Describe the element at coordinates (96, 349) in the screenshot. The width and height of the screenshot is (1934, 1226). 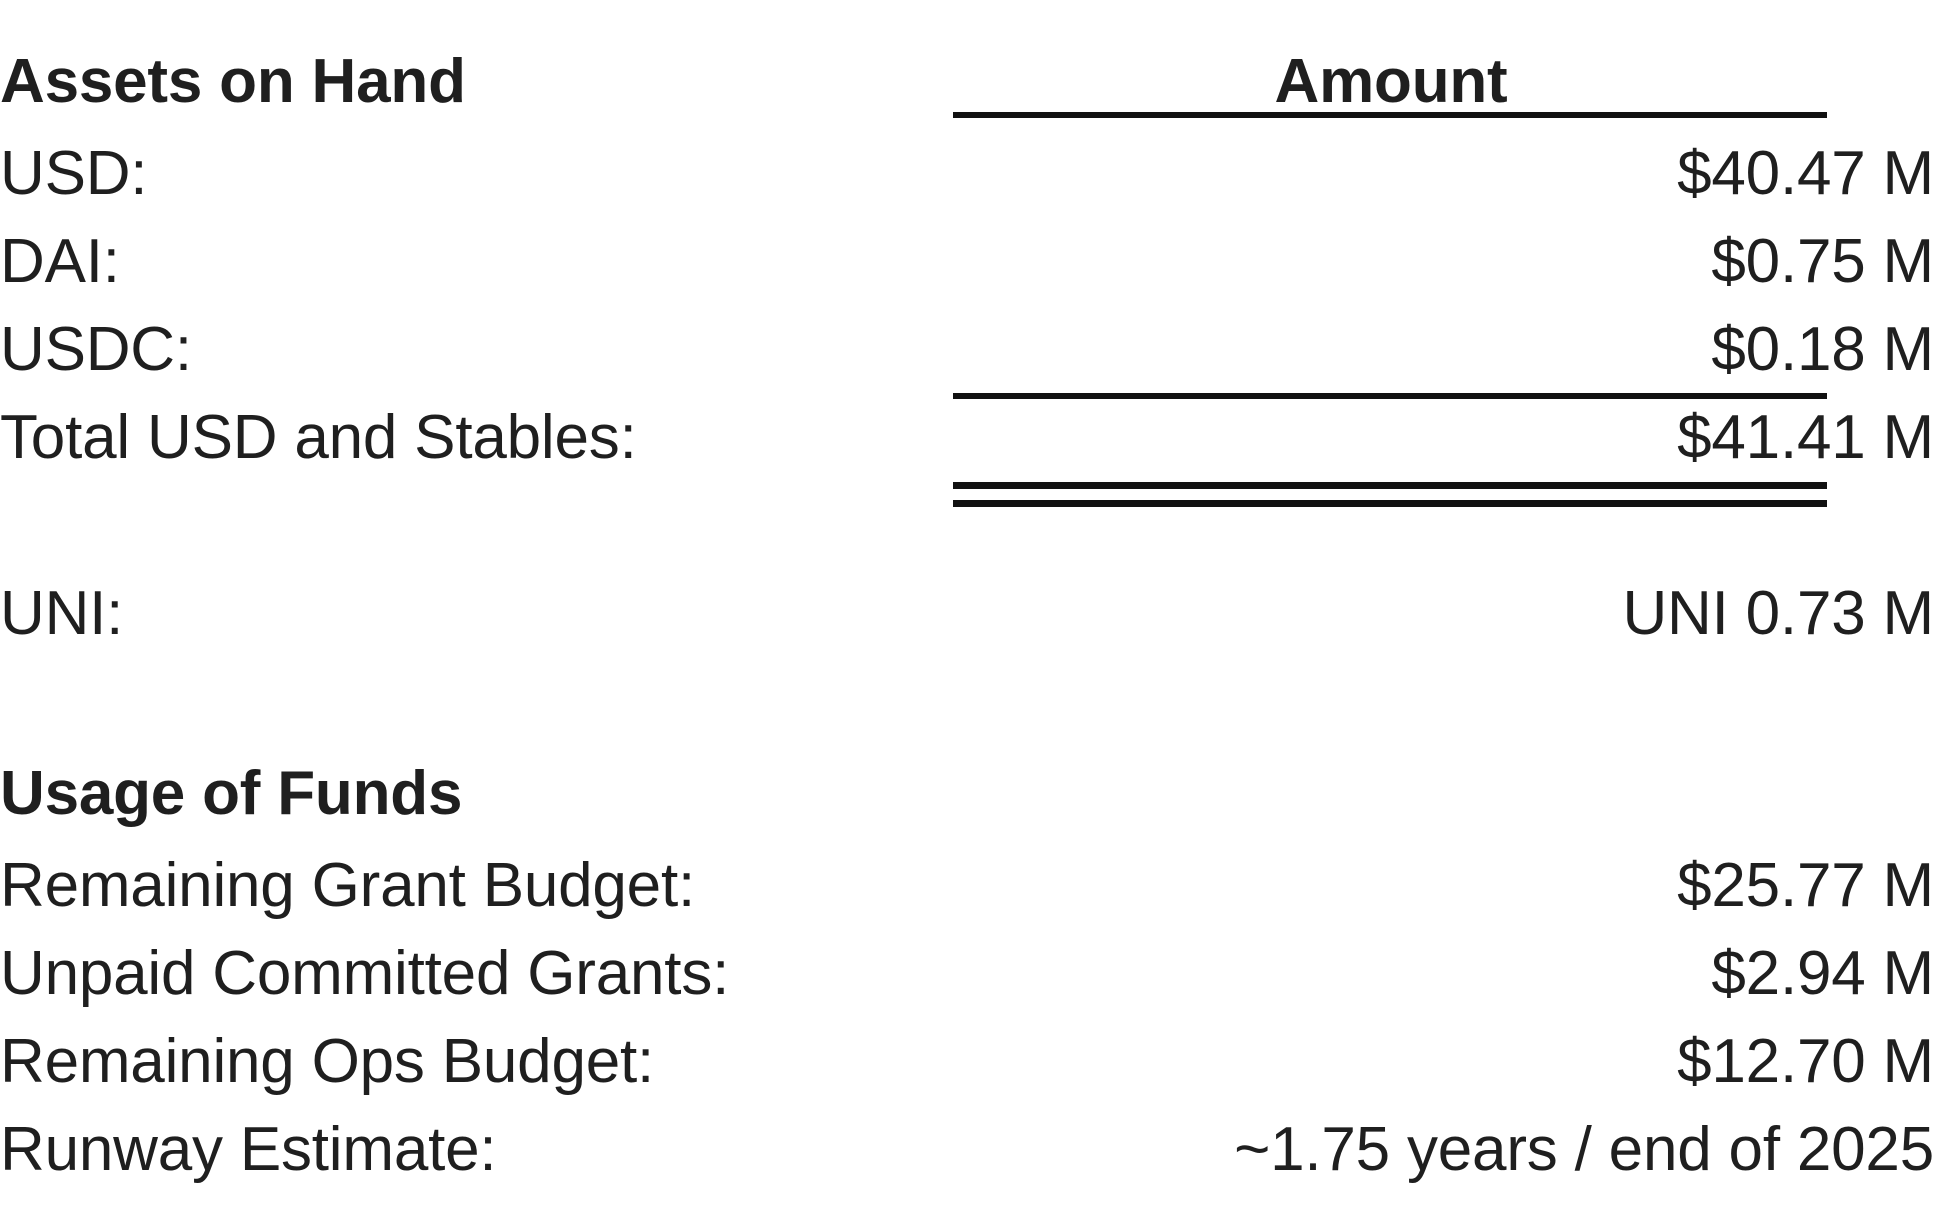
I see `row-label-usdc: USDC:` at that location.